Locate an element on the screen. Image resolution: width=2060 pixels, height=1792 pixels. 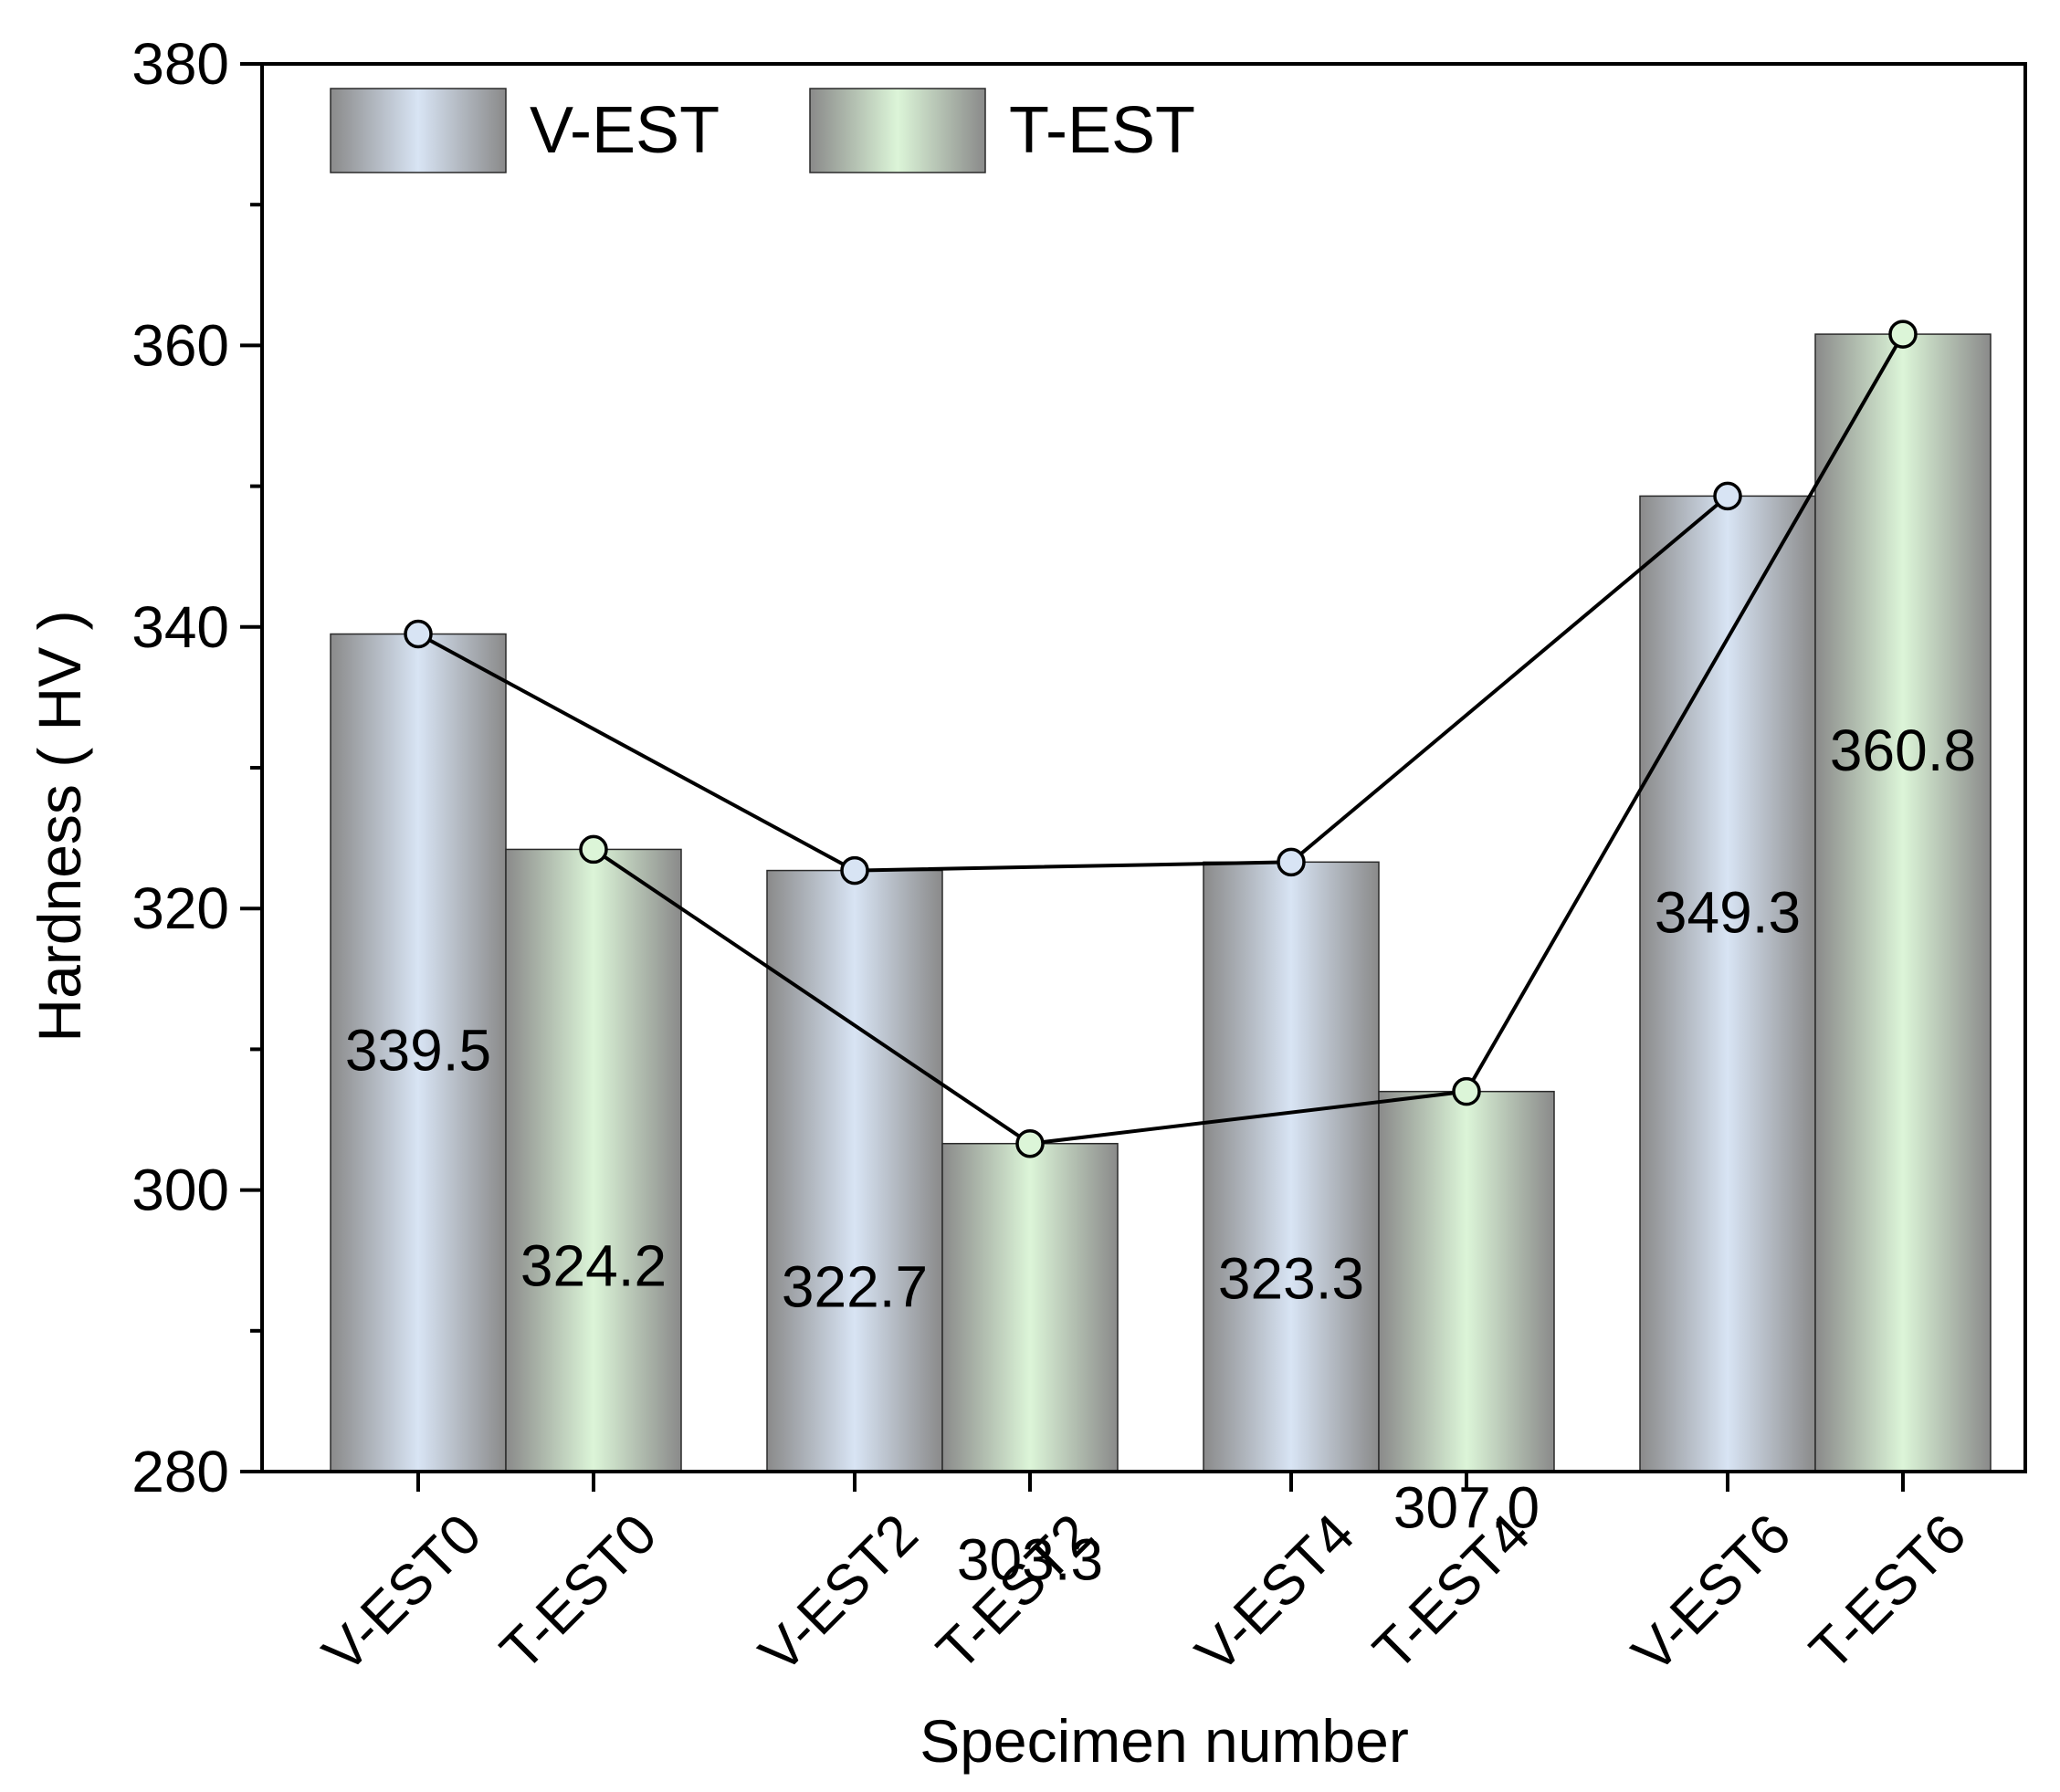
marker-v-est4 is located at coordinates (1291, 862).